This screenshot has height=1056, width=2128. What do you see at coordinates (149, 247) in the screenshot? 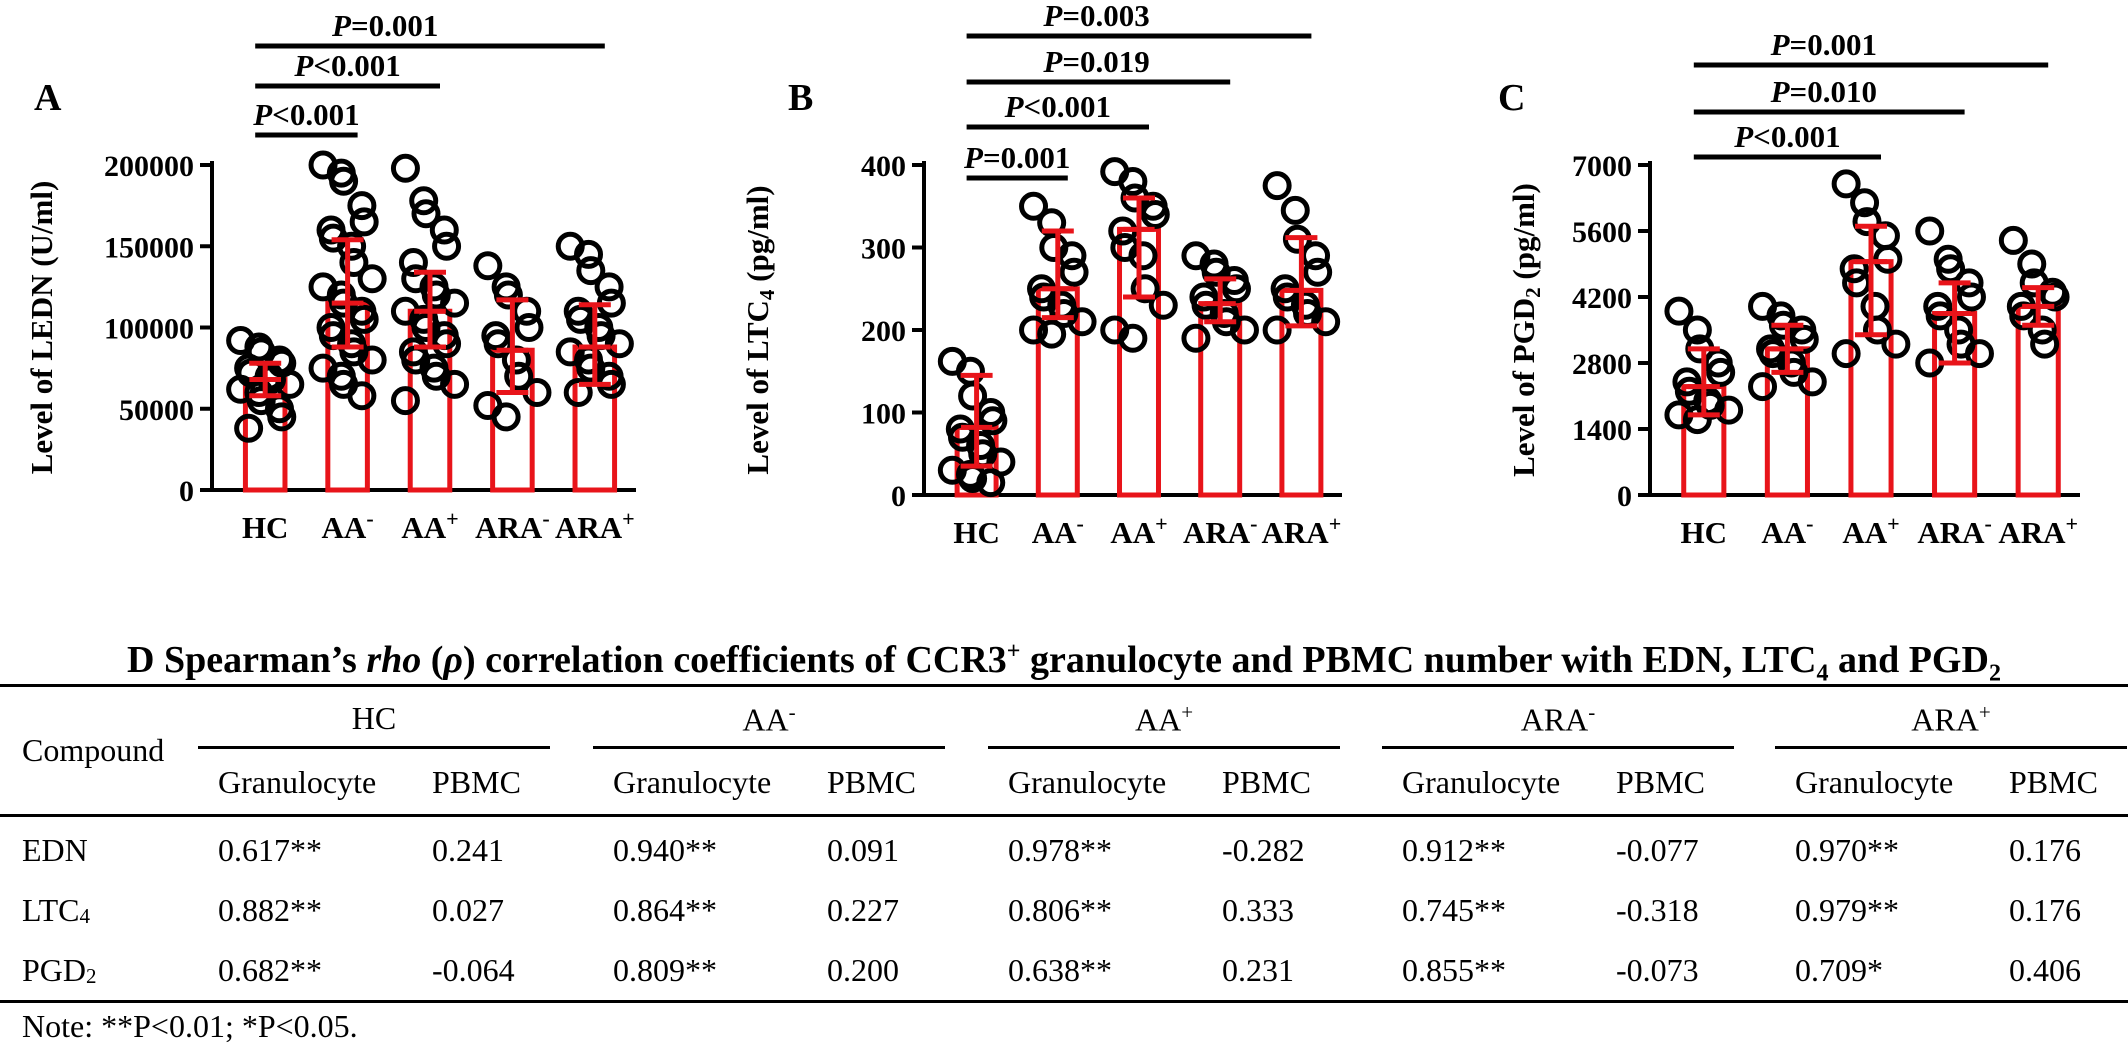
I see `y-tick-label: 150000` at bounding box center [149, 247].